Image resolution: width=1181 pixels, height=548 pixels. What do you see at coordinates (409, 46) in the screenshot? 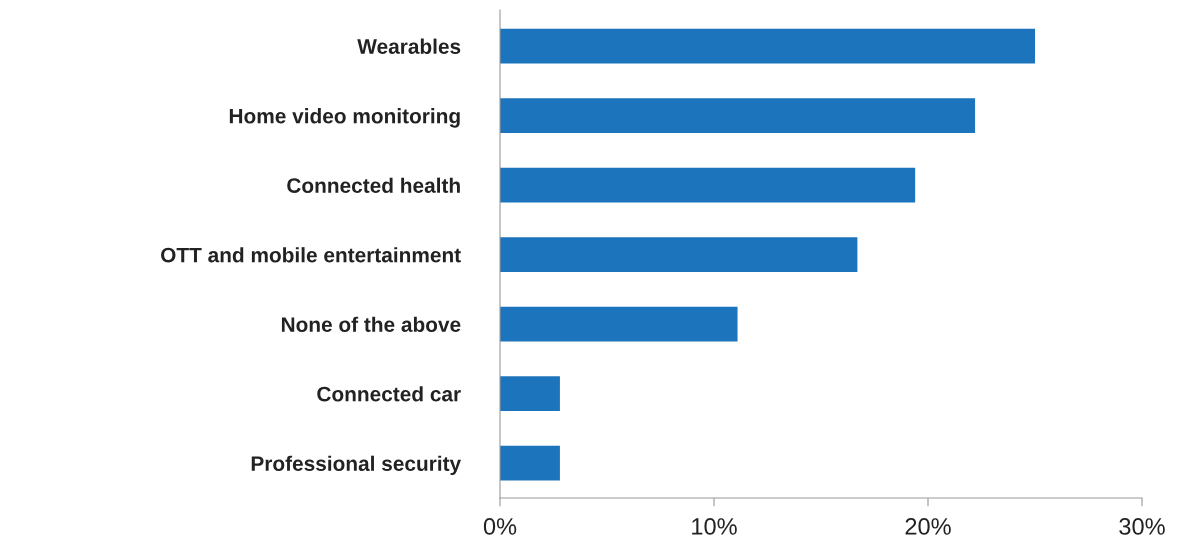
I see `y-tick-label: Wearables` at bounding box center [409, 46].